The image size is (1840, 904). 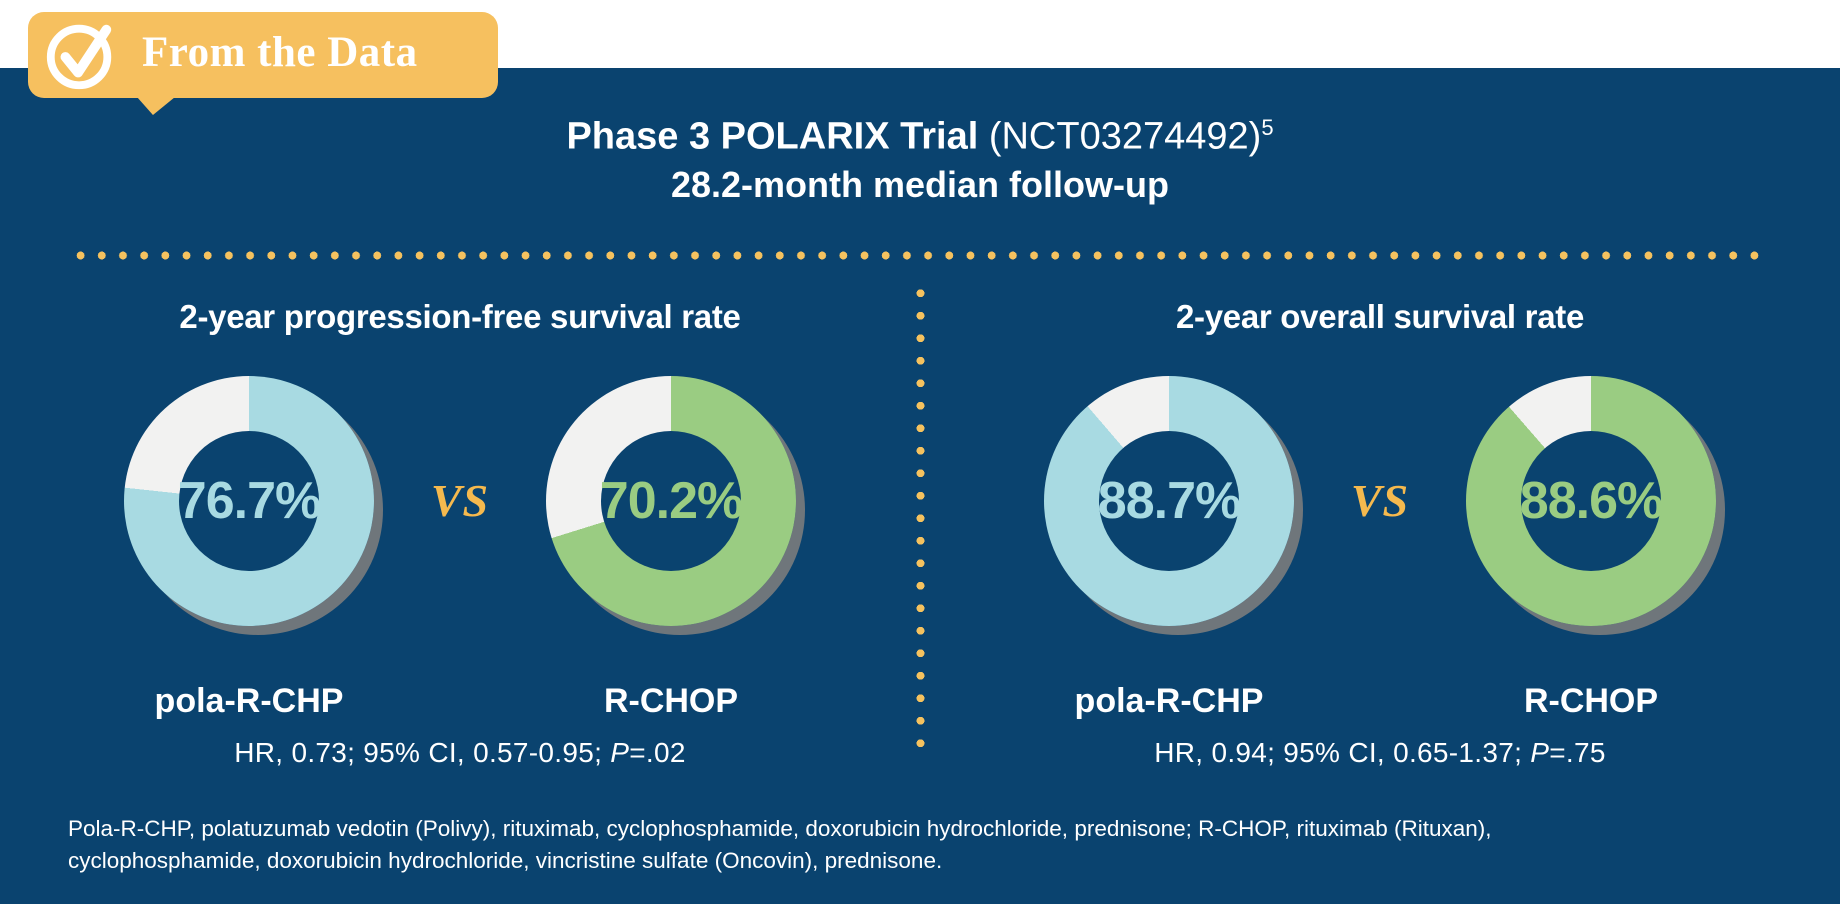 I want to click on pfs-pola-r-chp-label: pola-R-CHP, so click(x=249, y=700).